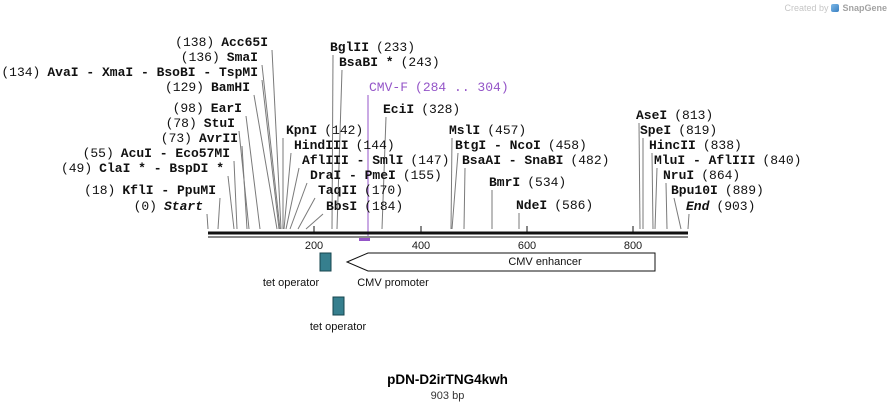 The height and width of the screenshot is (412, 895). I want to click on site-name: KpnI, so click(302, 130).